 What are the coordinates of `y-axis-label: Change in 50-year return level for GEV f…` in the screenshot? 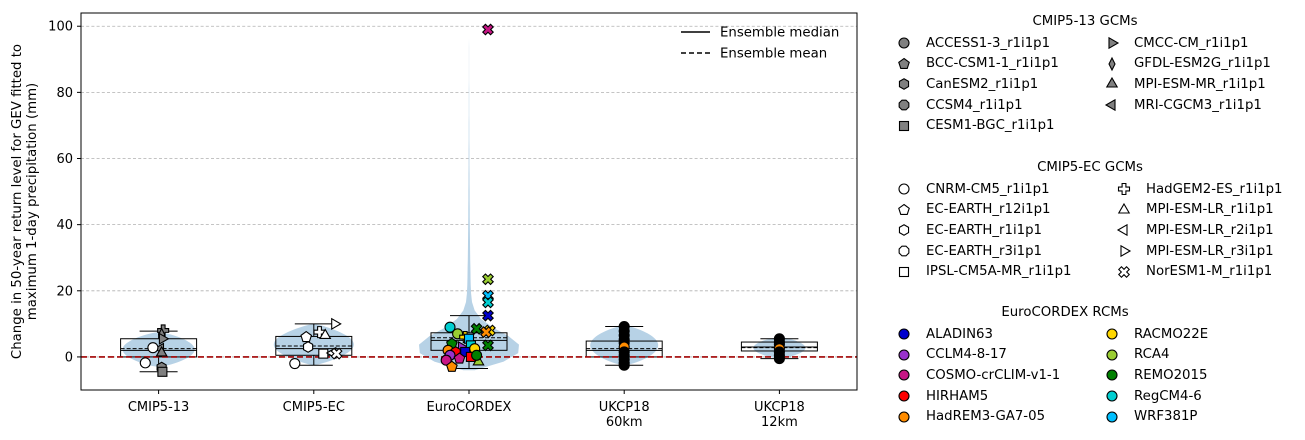 It's located at (25, 201).